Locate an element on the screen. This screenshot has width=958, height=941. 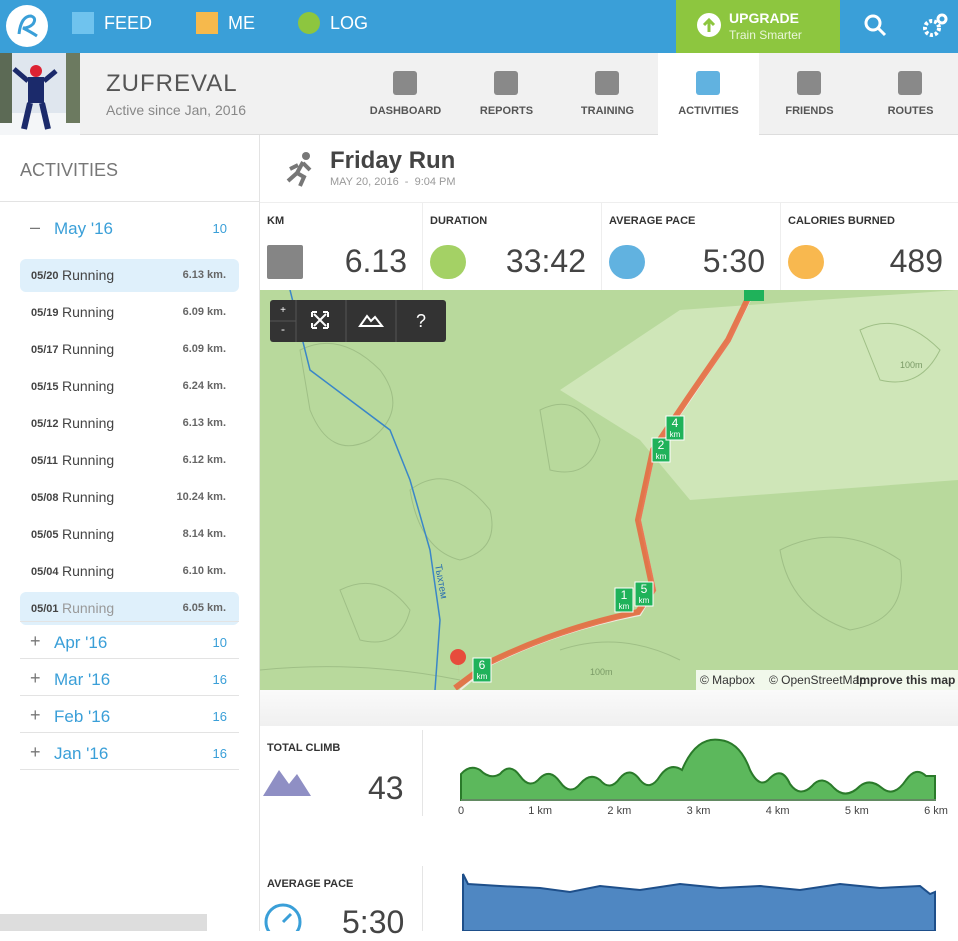
terrain-button is located at coordinates (371, 320).